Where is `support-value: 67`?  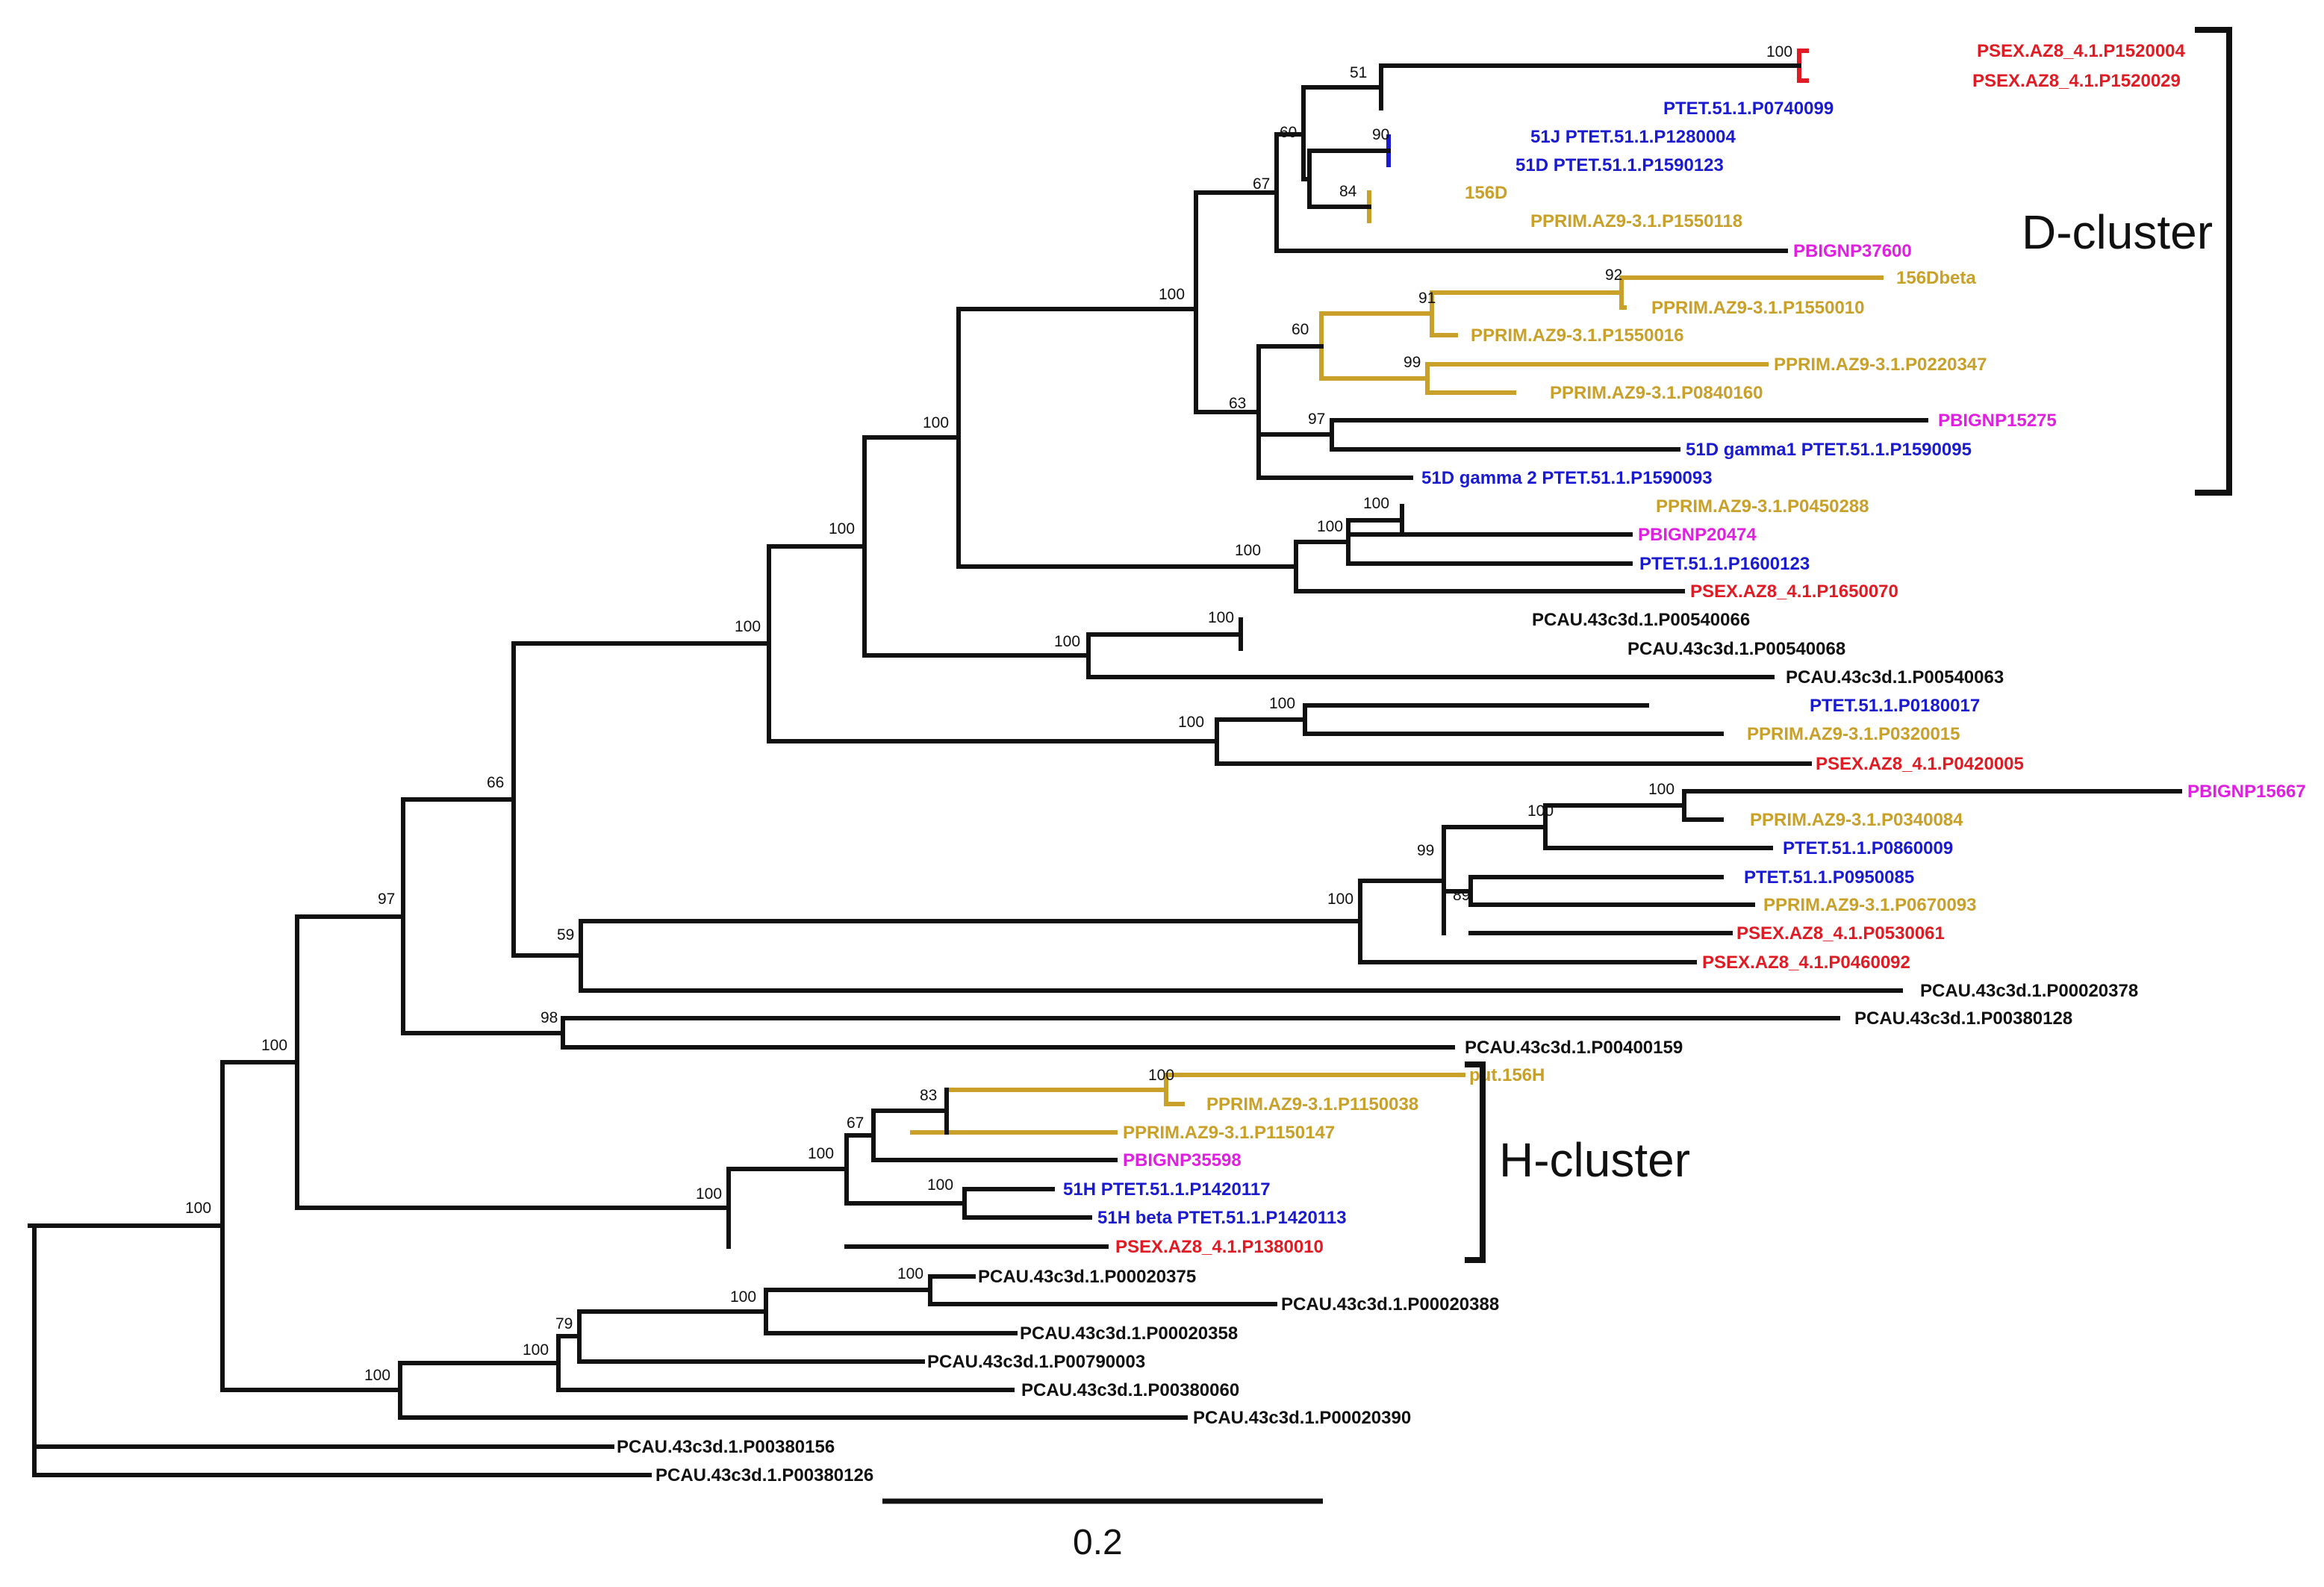 support-value: 67 is located at coordinates (1261, 184).